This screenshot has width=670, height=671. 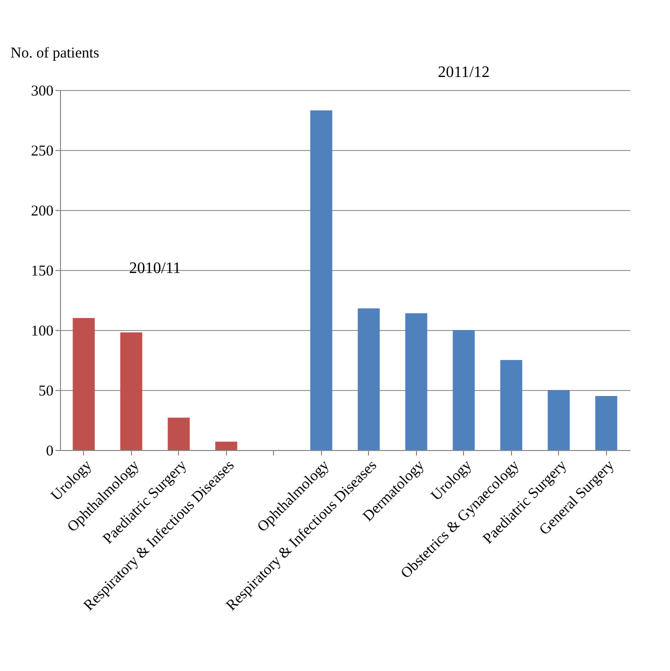 I want to click on y-tick-label: 100, so click(x=42, y=332).